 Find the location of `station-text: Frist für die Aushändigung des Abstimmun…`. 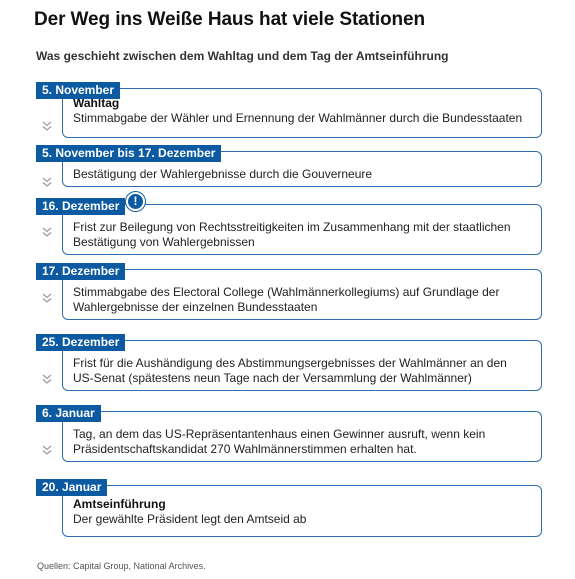

station-text: Frist für die Aushändigung des Abstimmun… is located at coordinates (303, 371).